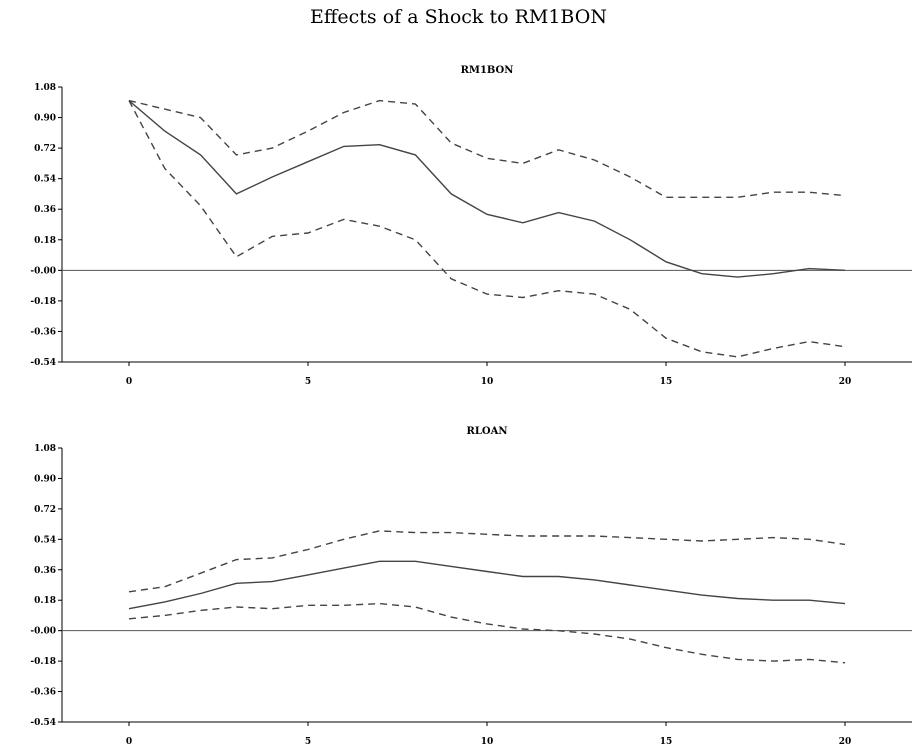 The width and height of the screenshot is (917, 756). What do you see at coordinates (308, 742) in the screenshot?
I see `panel-2-x-tick-label: 5` at bounding box center [308, 742].